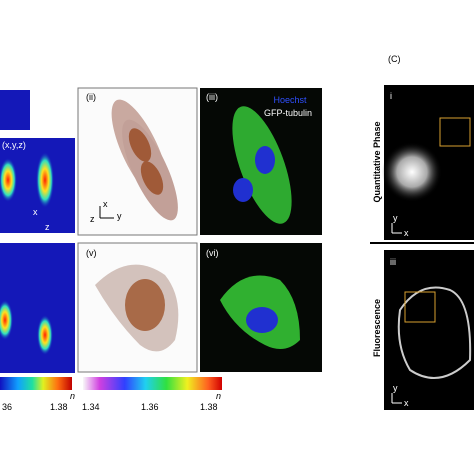  I want to click on panel-label: (iii), so click(212, 97).